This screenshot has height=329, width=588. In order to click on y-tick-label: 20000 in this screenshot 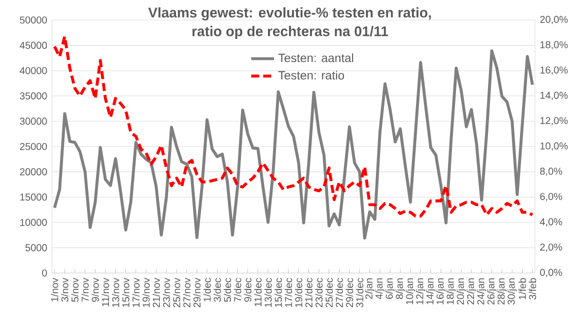, I will do `click(33, 172)`.